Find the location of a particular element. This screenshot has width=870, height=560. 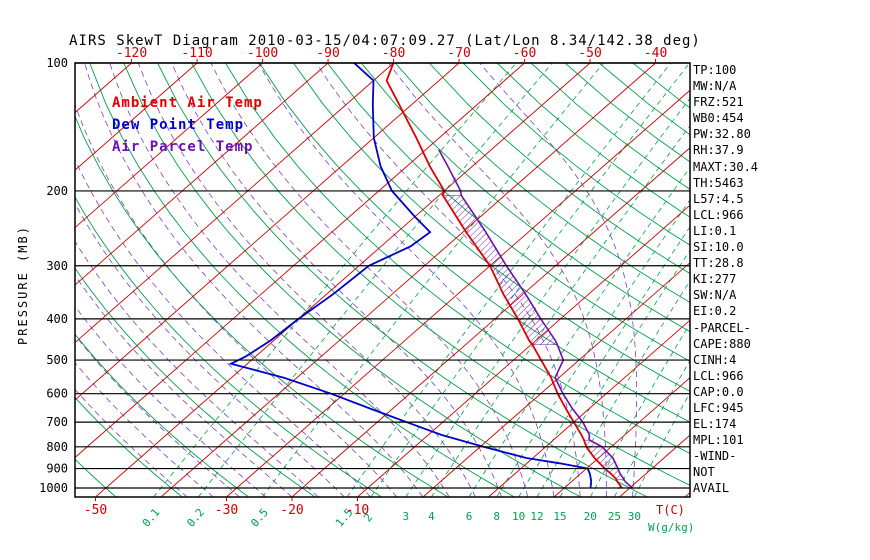

legend-item-dew: Dew Point Temp is located at coordinates (178, 125).